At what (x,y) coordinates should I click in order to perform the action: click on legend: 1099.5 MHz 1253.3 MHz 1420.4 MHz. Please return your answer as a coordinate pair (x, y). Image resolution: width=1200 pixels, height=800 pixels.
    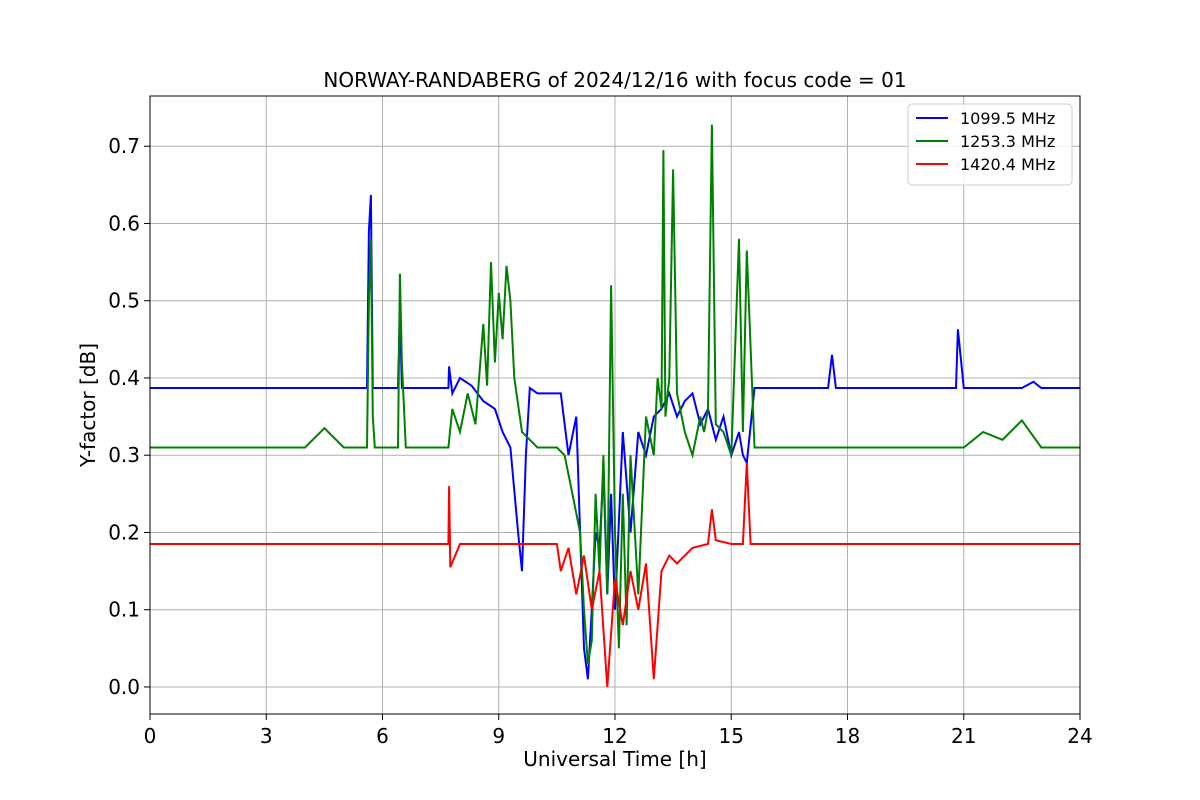
    Looking at the image, I should click on (990, 144).